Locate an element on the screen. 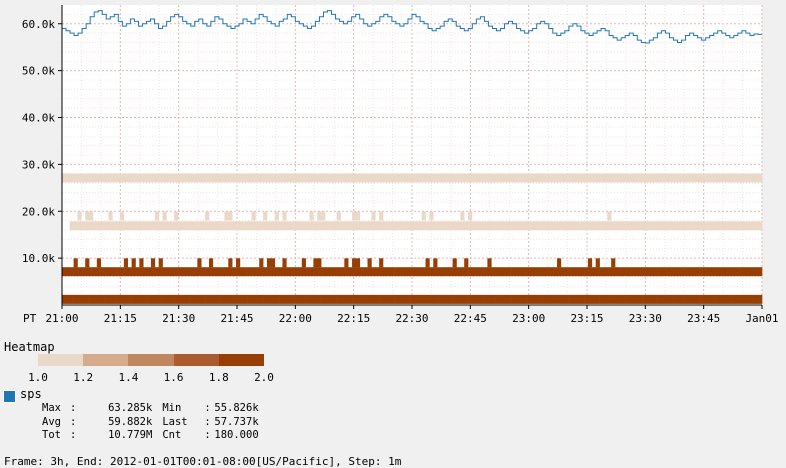 Image resolution: width=786 pixels, height=468 pixels. heatmap-title: Heatmap is located at coordinates (29, 347).